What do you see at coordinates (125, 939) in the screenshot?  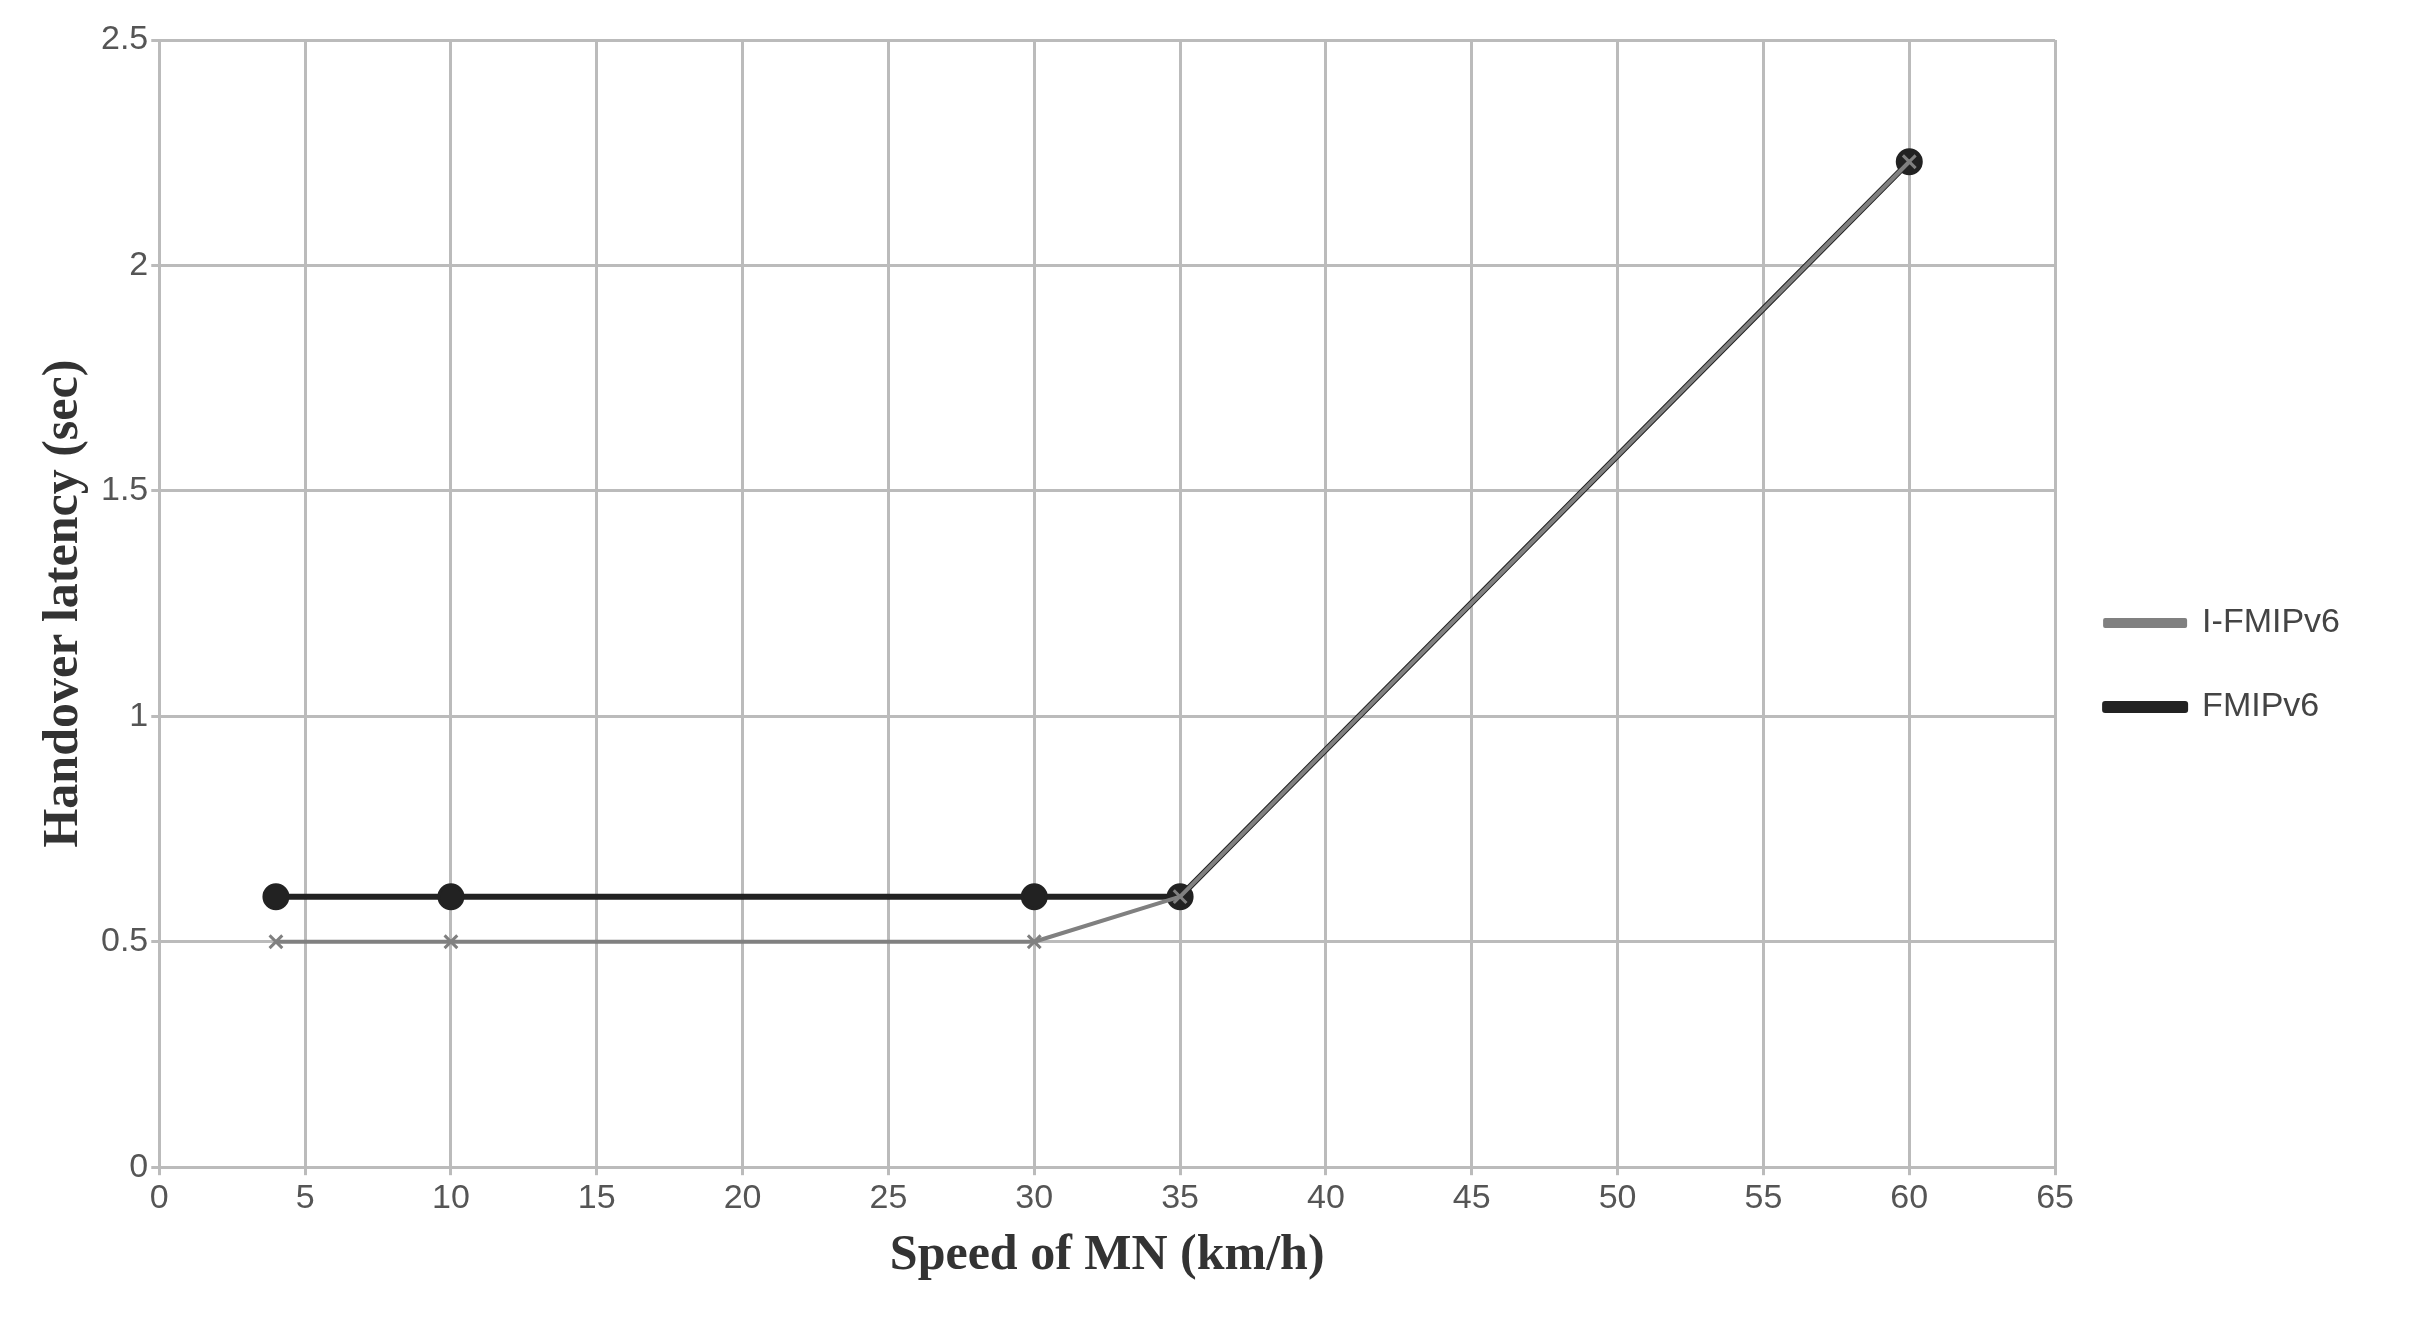 I see `y-tick-label: 0.5` at bounding box center [125, 939].